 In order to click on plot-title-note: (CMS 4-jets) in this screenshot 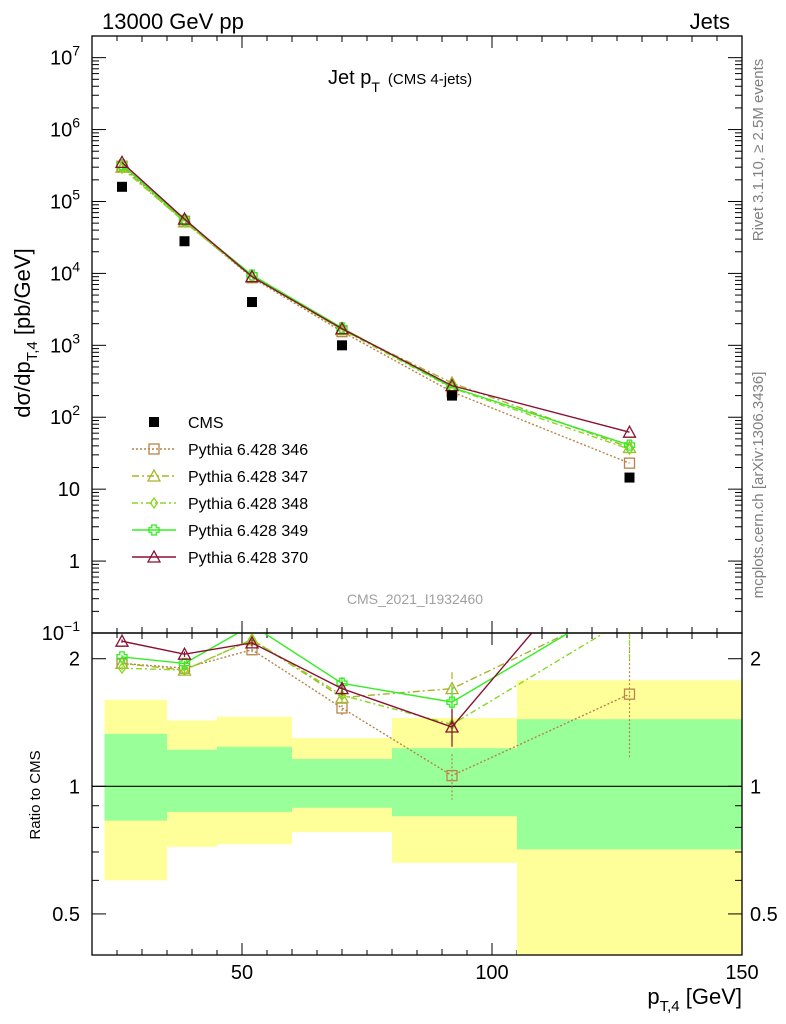, I will do `click(430, 79)`.